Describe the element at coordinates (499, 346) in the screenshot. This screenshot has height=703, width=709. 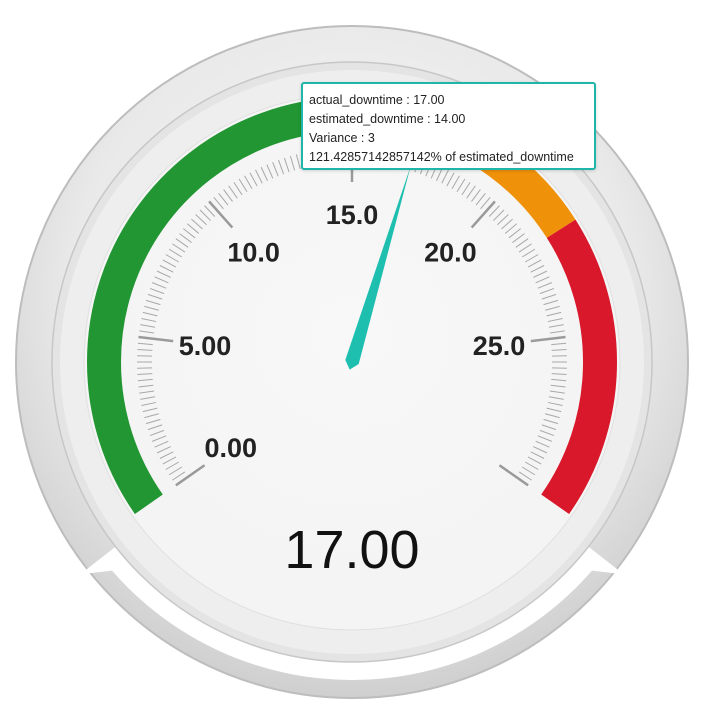
I see `tick-label: 25.0` at that location.